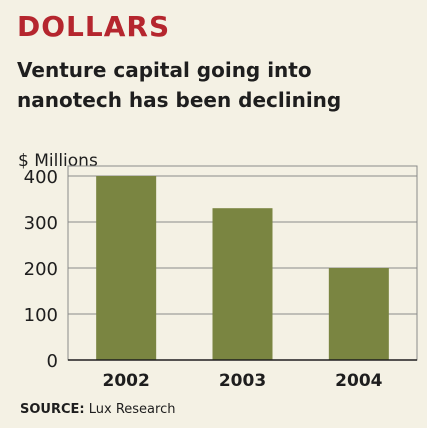  I want to click on y-tick-label: 400, so click(41, 177).